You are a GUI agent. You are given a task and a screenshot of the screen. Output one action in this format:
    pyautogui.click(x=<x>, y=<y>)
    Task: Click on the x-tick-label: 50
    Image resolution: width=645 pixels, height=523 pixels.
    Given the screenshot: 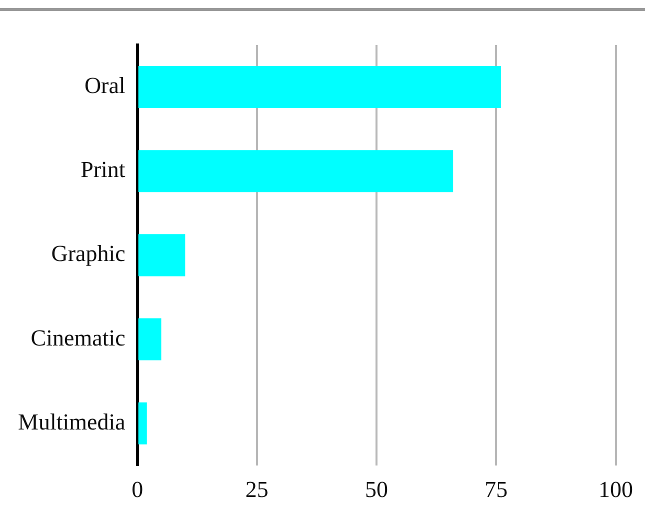 What is the action you would take?
    pyautogui.click(x=376, y=489)
    